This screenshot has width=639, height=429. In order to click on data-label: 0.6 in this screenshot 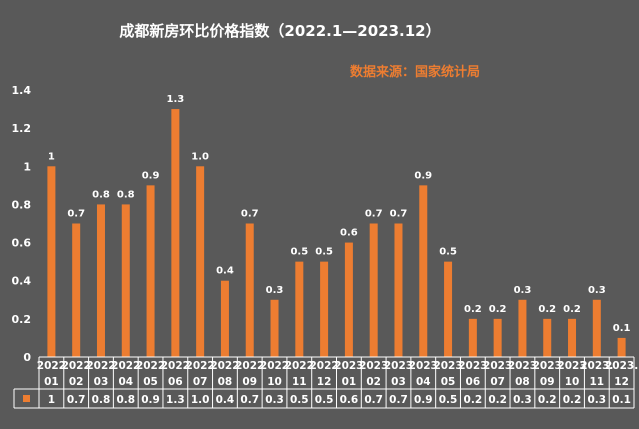, I will do `click(349, 233)`.